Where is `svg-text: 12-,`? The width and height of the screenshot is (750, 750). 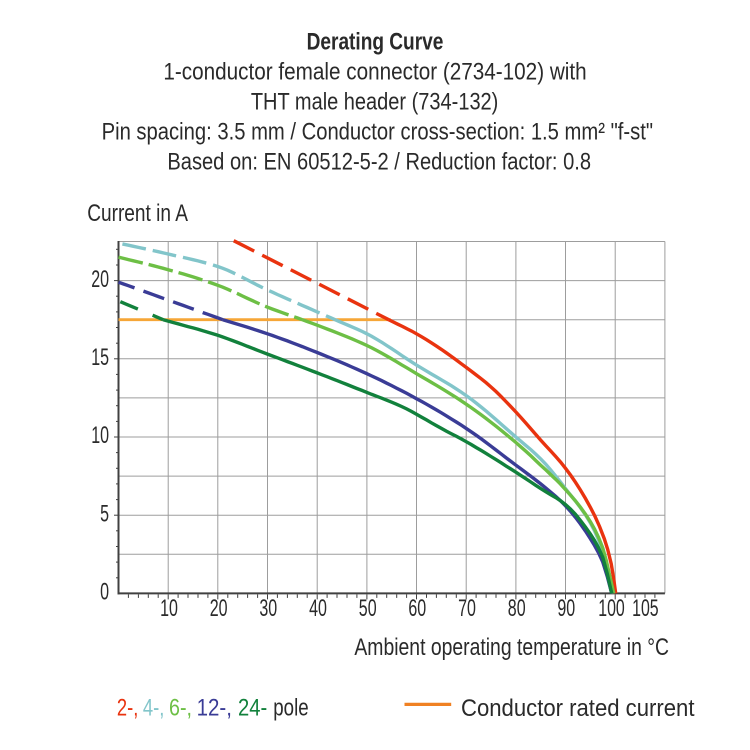
svg-text: 12-, is located at coordinates (214, 708).